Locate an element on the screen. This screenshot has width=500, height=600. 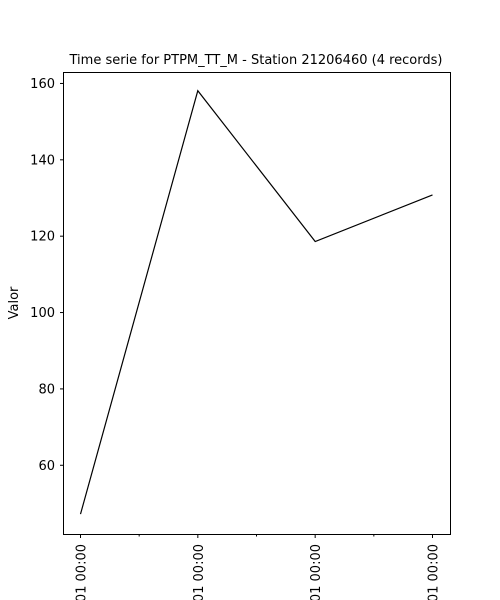
y-tick-label: 80 is located at coordinates (46, 389).